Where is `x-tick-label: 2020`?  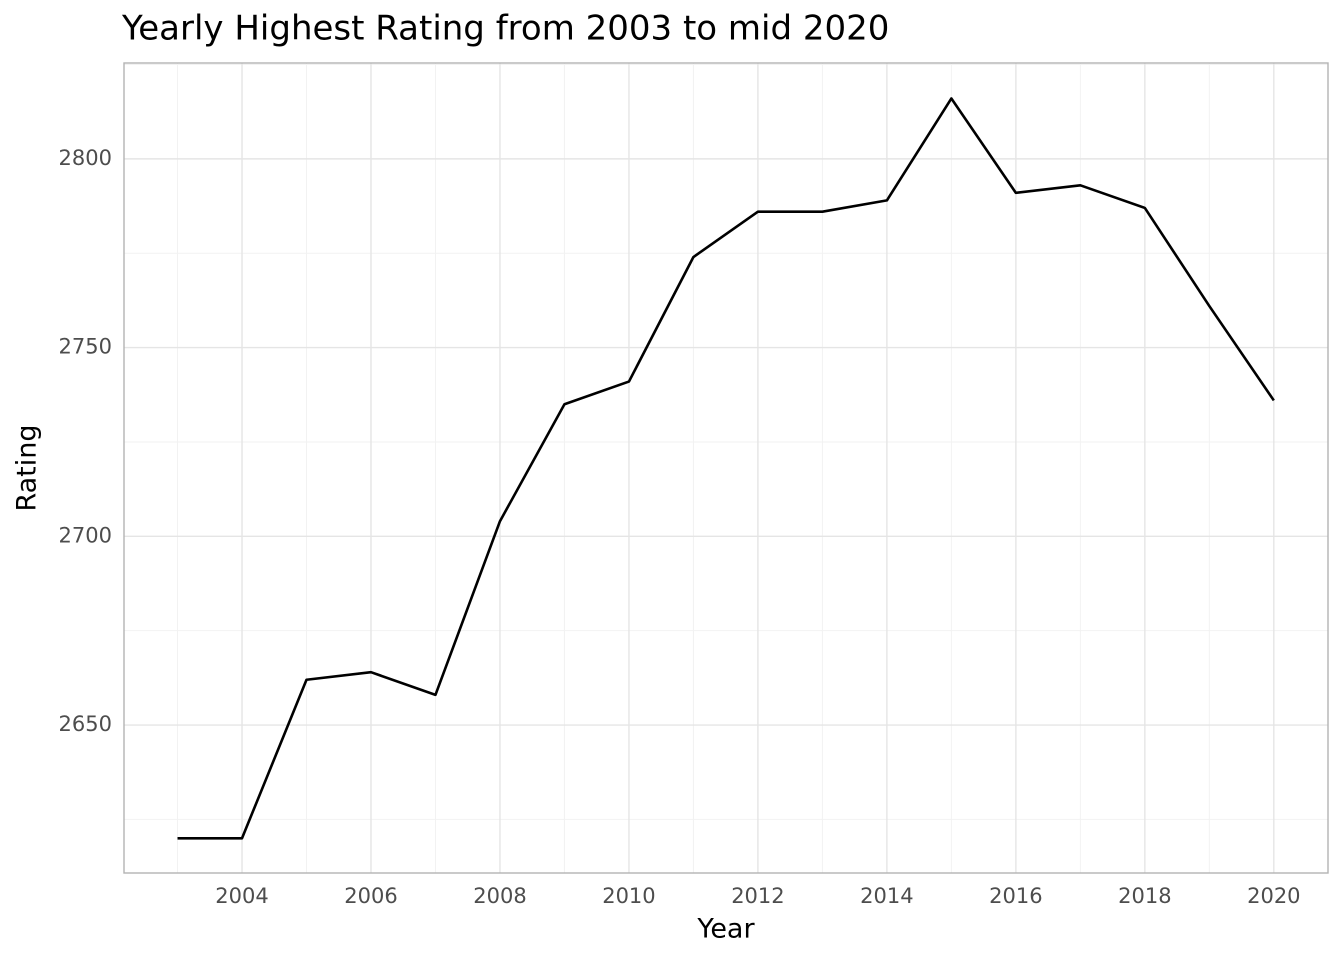
x-tick-label: 2020 is located at coordinates (1273, 896).